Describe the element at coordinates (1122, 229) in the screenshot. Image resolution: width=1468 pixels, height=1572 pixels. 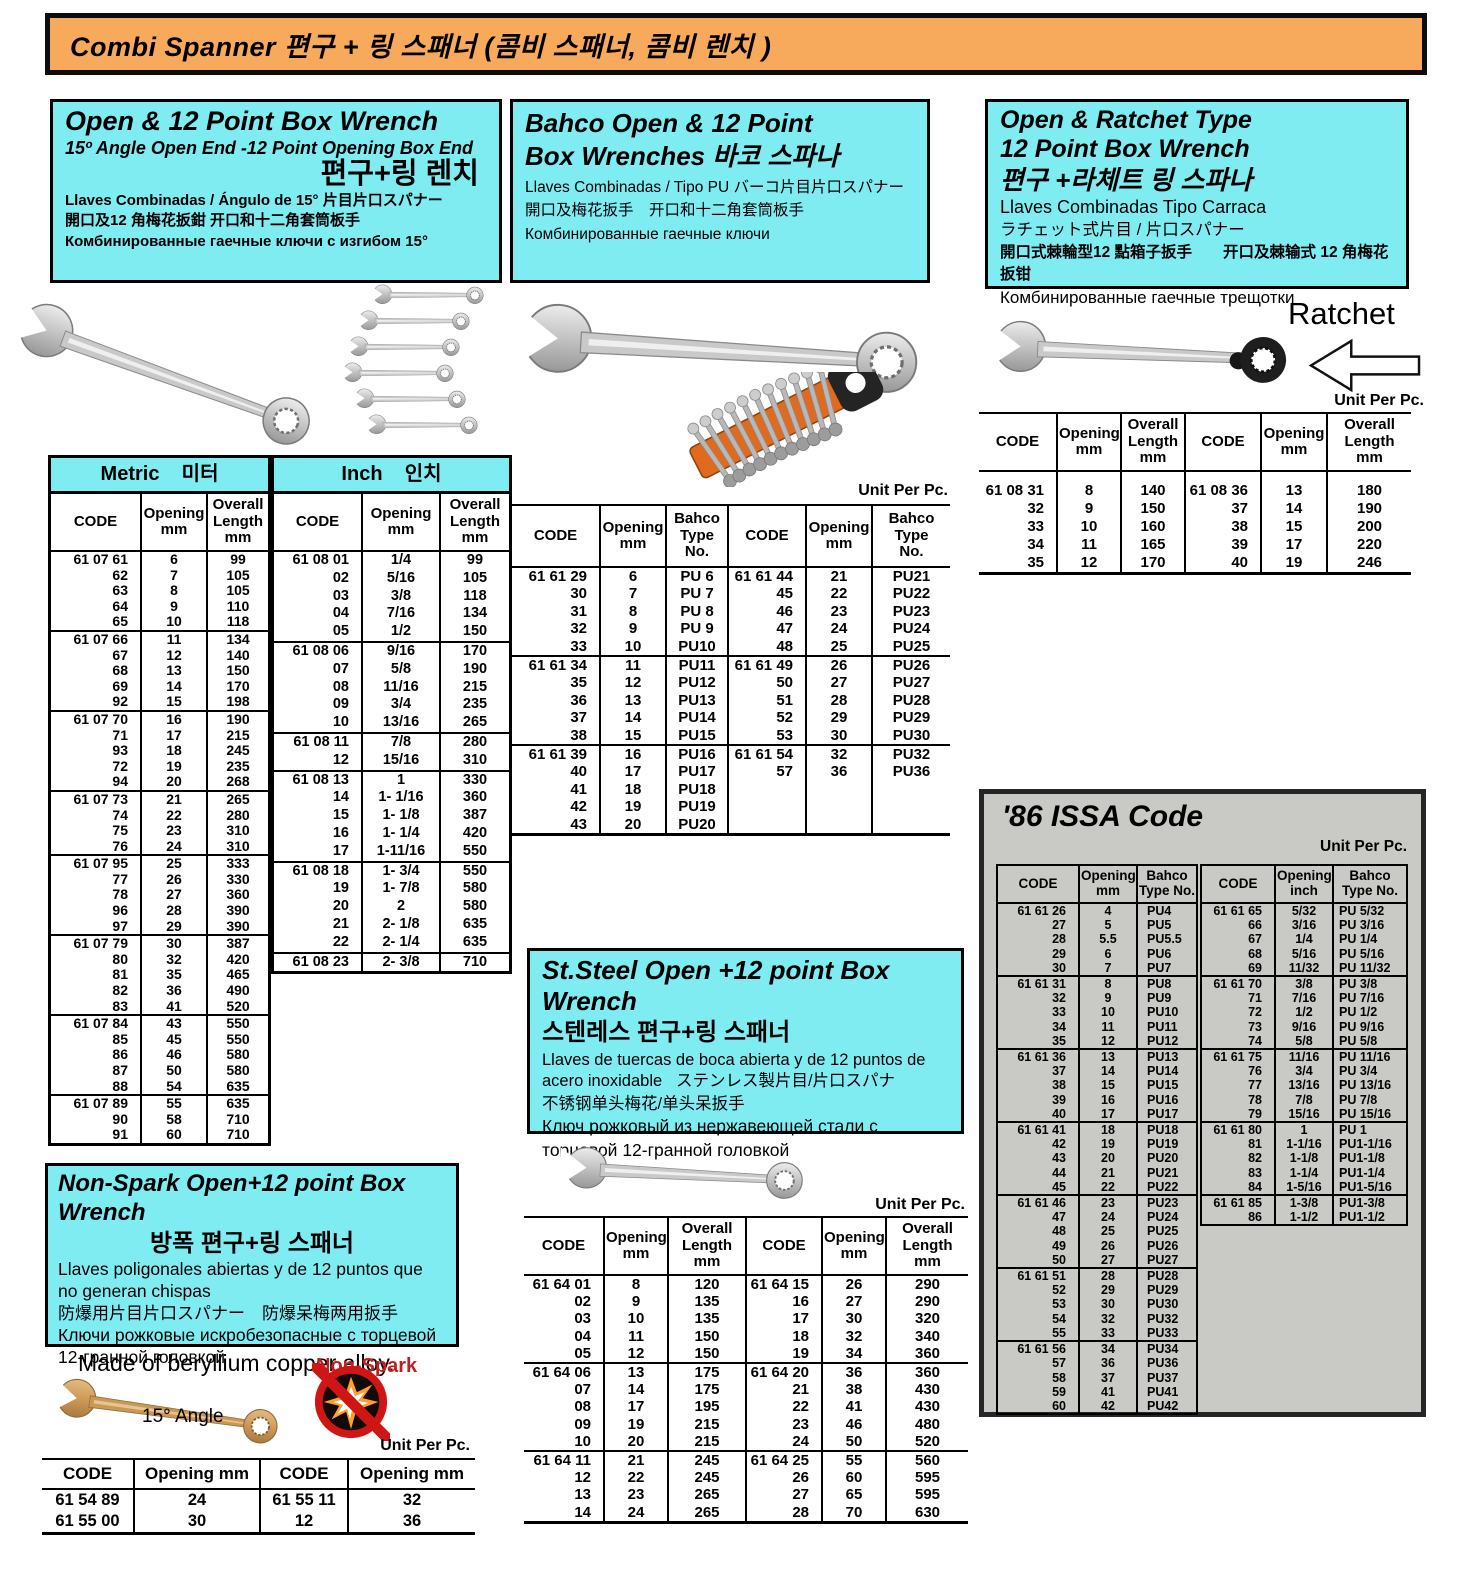
I see `section-line-jp: ラチェット式片目 / 片口スパナー` at that location.